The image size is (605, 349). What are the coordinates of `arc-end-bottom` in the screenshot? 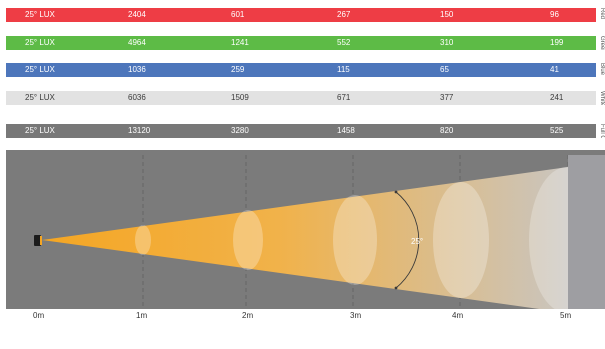 It's located at (396, 288).